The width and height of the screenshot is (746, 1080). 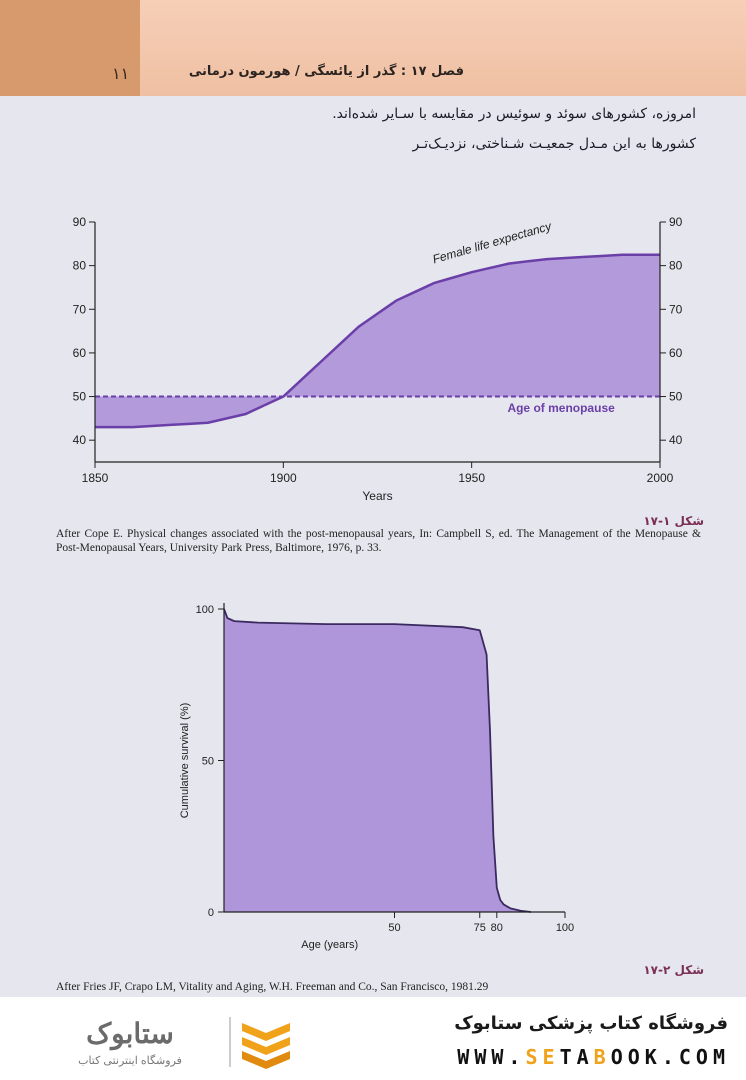 What do you see at coordinates (283, 478) in the screenshot?
I see `x-tick-label: 1900` at bounding box center [283, 478].